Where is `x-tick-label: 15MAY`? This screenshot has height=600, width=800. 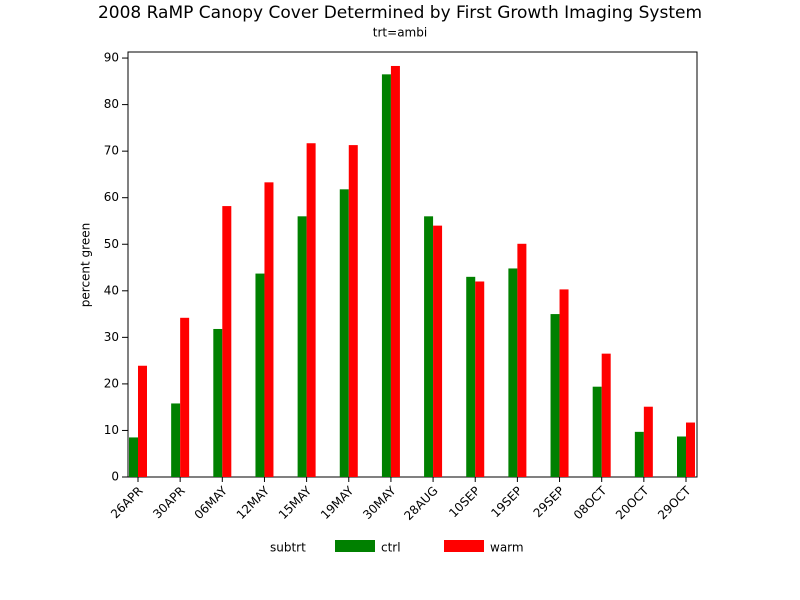
x-tick-label: 15MAY is located at coordinates (295, 502).